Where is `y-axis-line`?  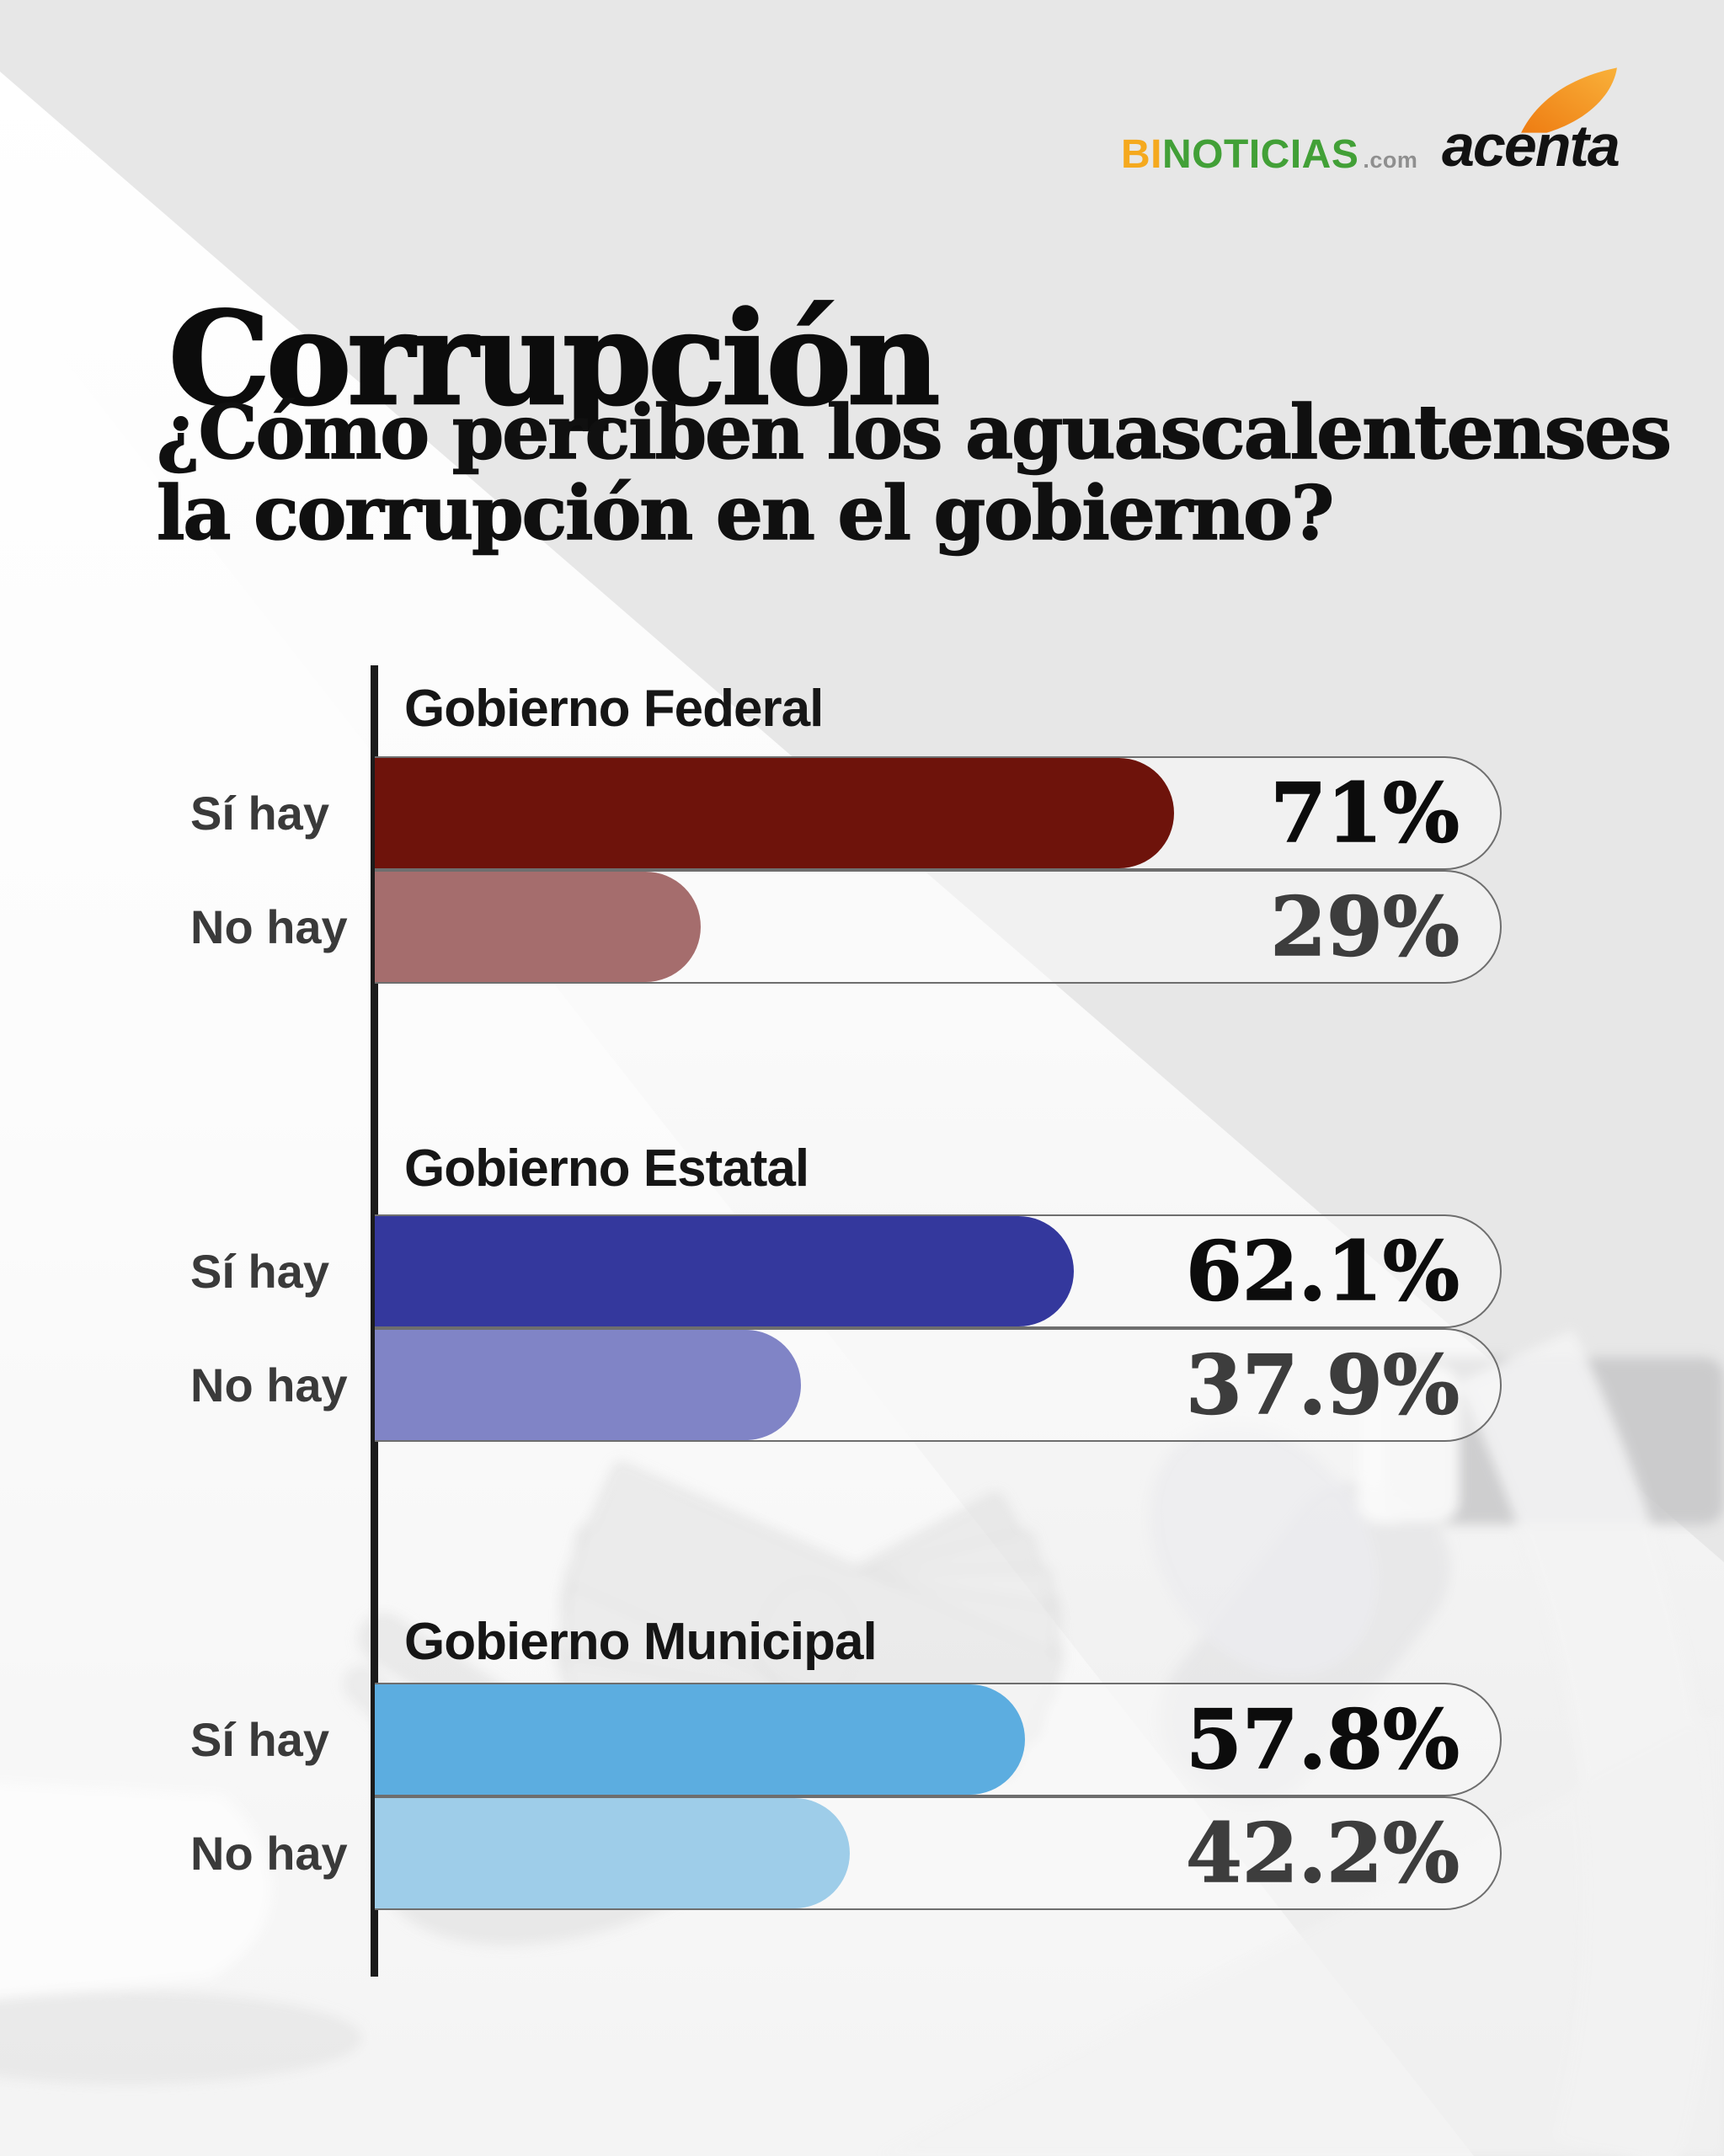 y-axis-line is located at coordinates (374, 1321).